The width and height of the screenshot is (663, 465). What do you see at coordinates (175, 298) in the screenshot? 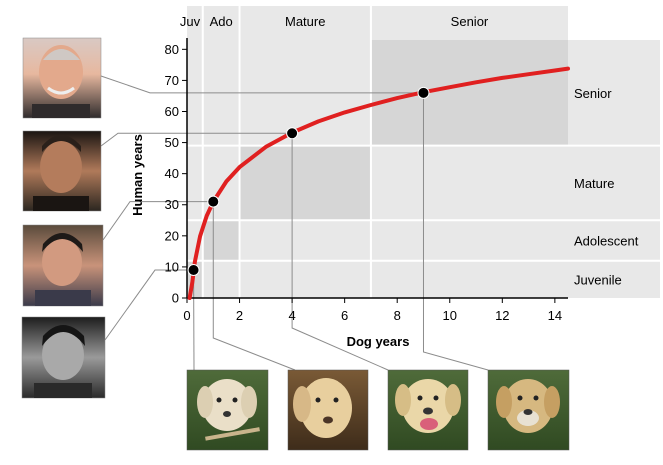
I see `y-tick-label-0: 0` at bounding box center [175, 298].